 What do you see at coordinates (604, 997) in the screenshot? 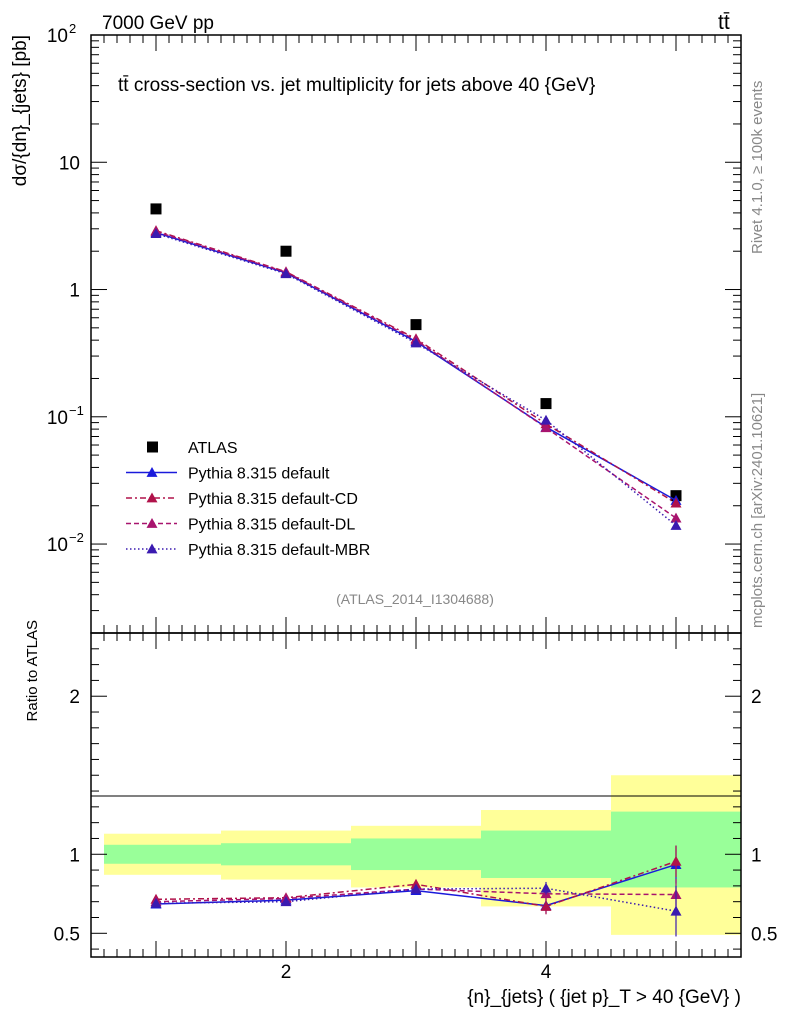
I see `x-axis-label: {n}_{jets} ( {jet p}_T > 40 {GeV} )` at bounding box center [604, 997].